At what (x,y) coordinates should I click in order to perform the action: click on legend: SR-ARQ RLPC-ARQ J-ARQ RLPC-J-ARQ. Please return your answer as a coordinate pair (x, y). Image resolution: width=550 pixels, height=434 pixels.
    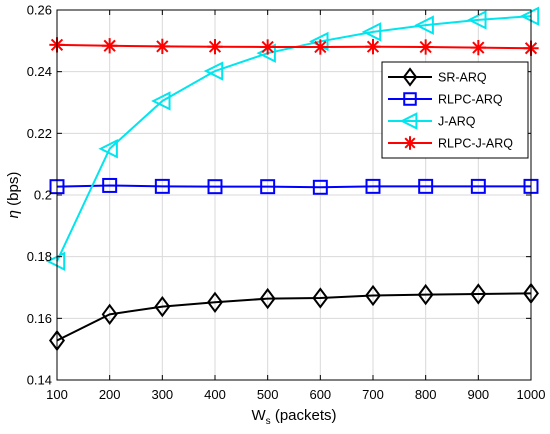
    Looking at the image, I should click on (455, 110).